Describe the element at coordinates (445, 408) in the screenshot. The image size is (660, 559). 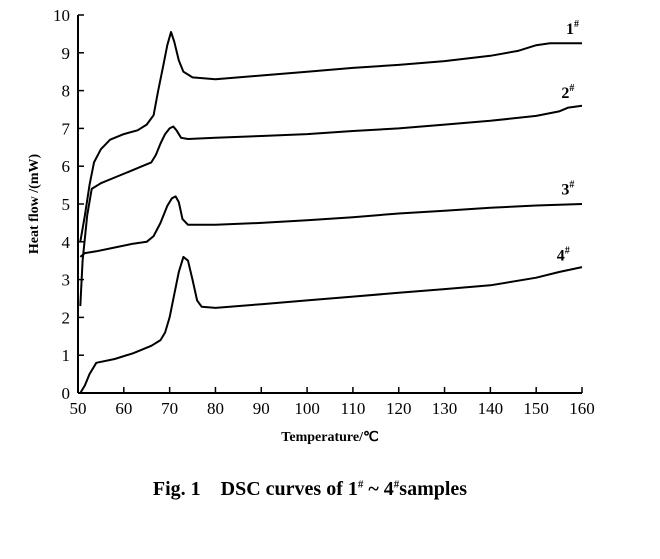
I see `x-tick-label: 130` at that location.